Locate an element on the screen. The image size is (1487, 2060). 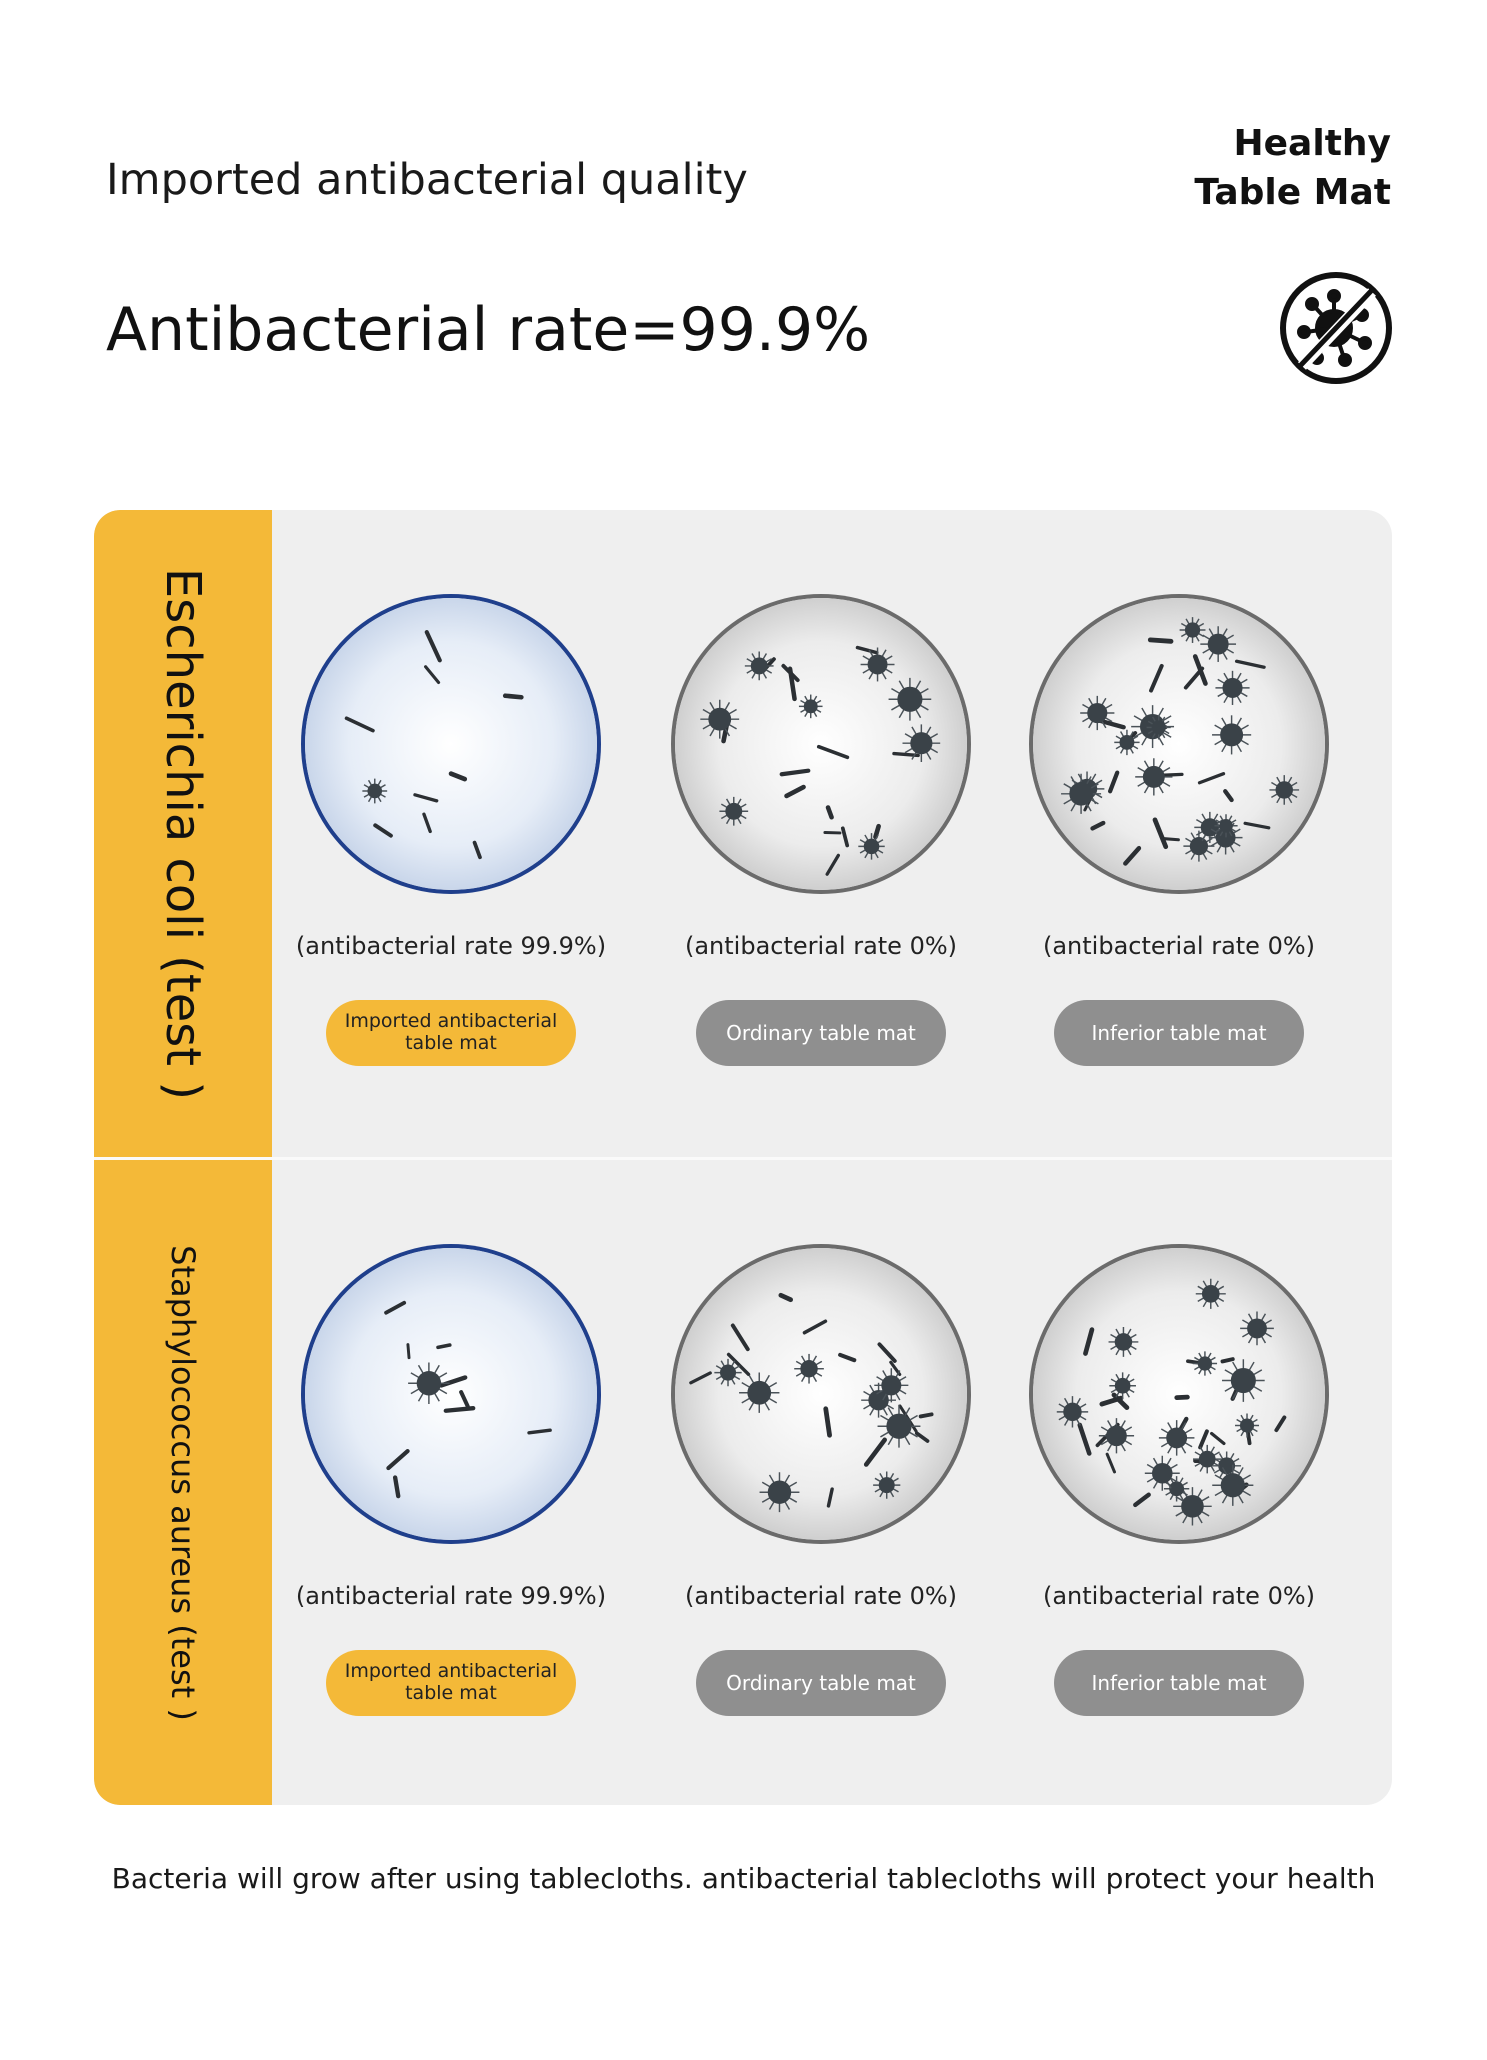
page-subtitle: Imported antibacterial quality is located at coordinates (427, 180).